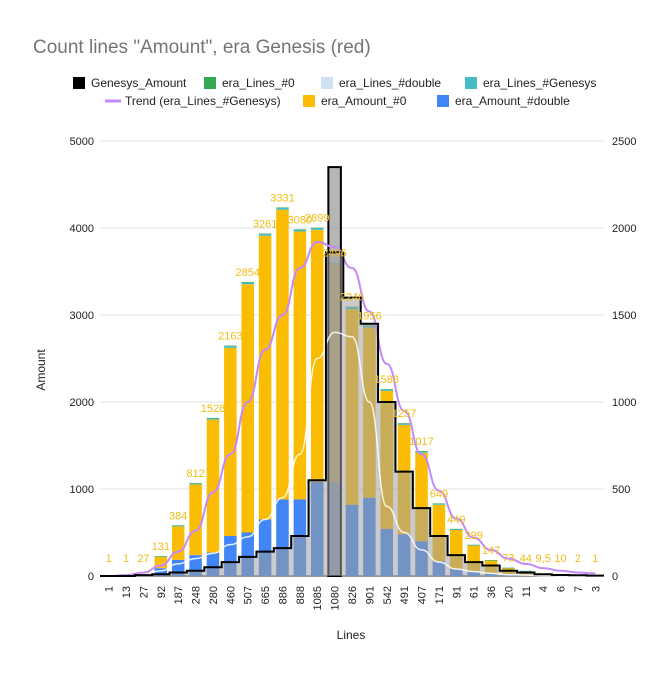  I want to click on y-tick-label: 0, so click(91, 577).